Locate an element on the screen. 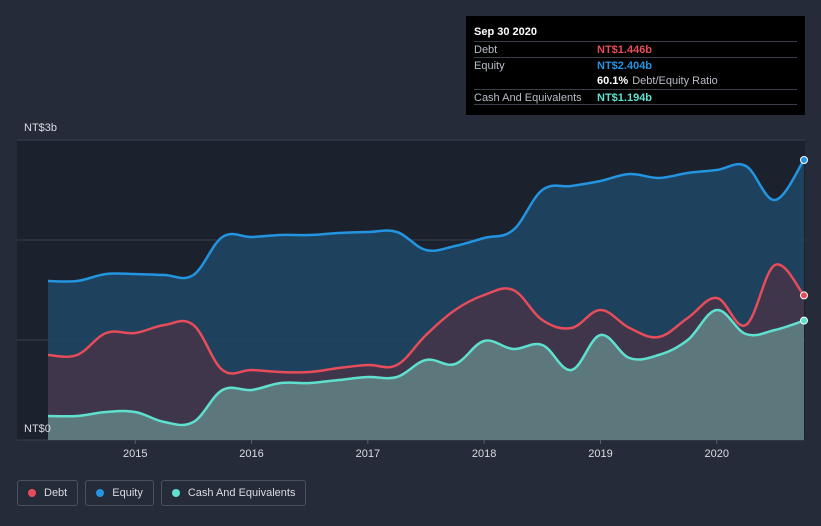 The image size is (821, 526). tooltip-equity-value: NT$2.404b is located at coordinates (625, 66).